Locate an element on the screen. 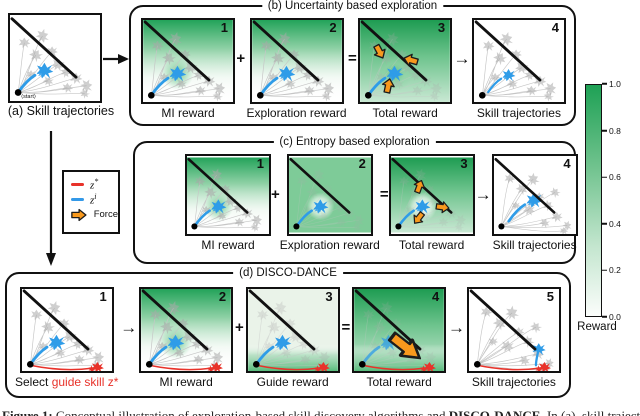 The width and height of the screenshot is (640, 416). panel-d3-guide-reward: 3 Guide reward is located at coordinates (292, 338).